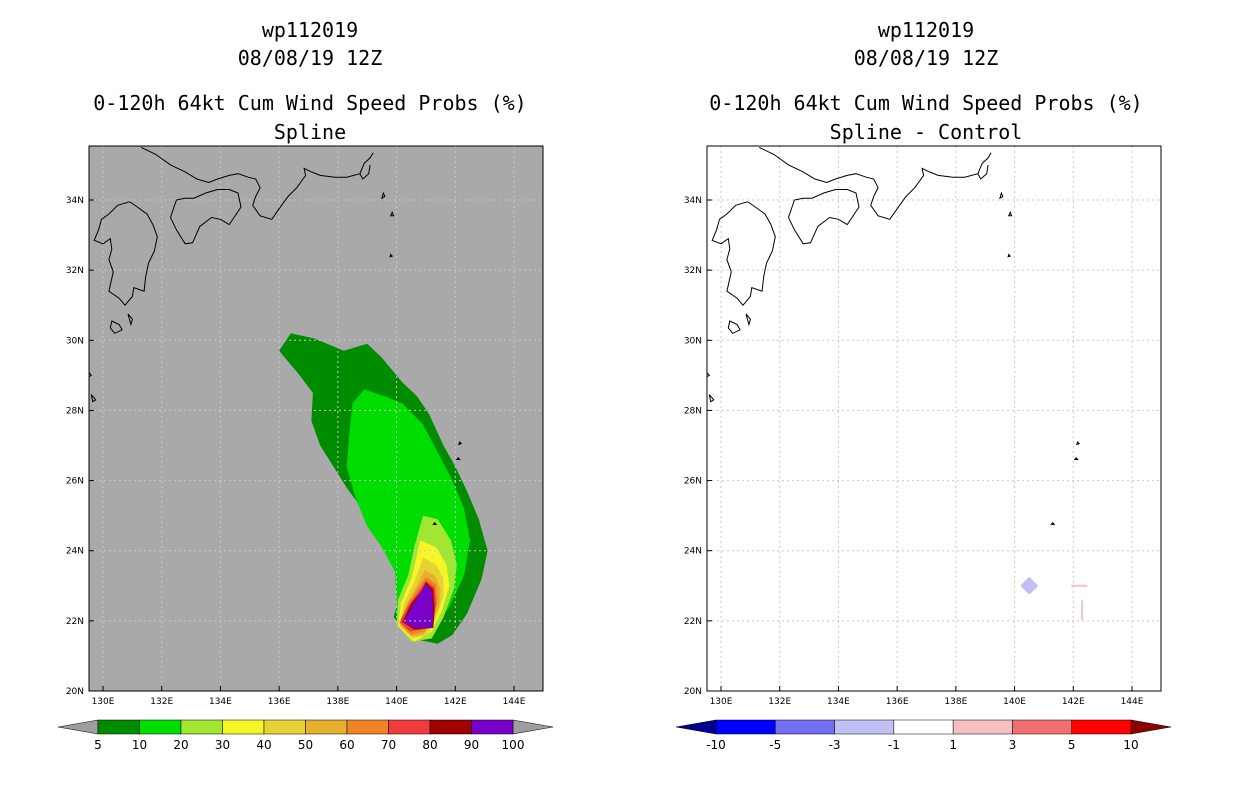 This screenshot has width=1236, height=800. What do you see at coordinates (721, 702) in the screenshot?
I see `right-xtick-label-0: 130E` at bounding box center [721, 702].